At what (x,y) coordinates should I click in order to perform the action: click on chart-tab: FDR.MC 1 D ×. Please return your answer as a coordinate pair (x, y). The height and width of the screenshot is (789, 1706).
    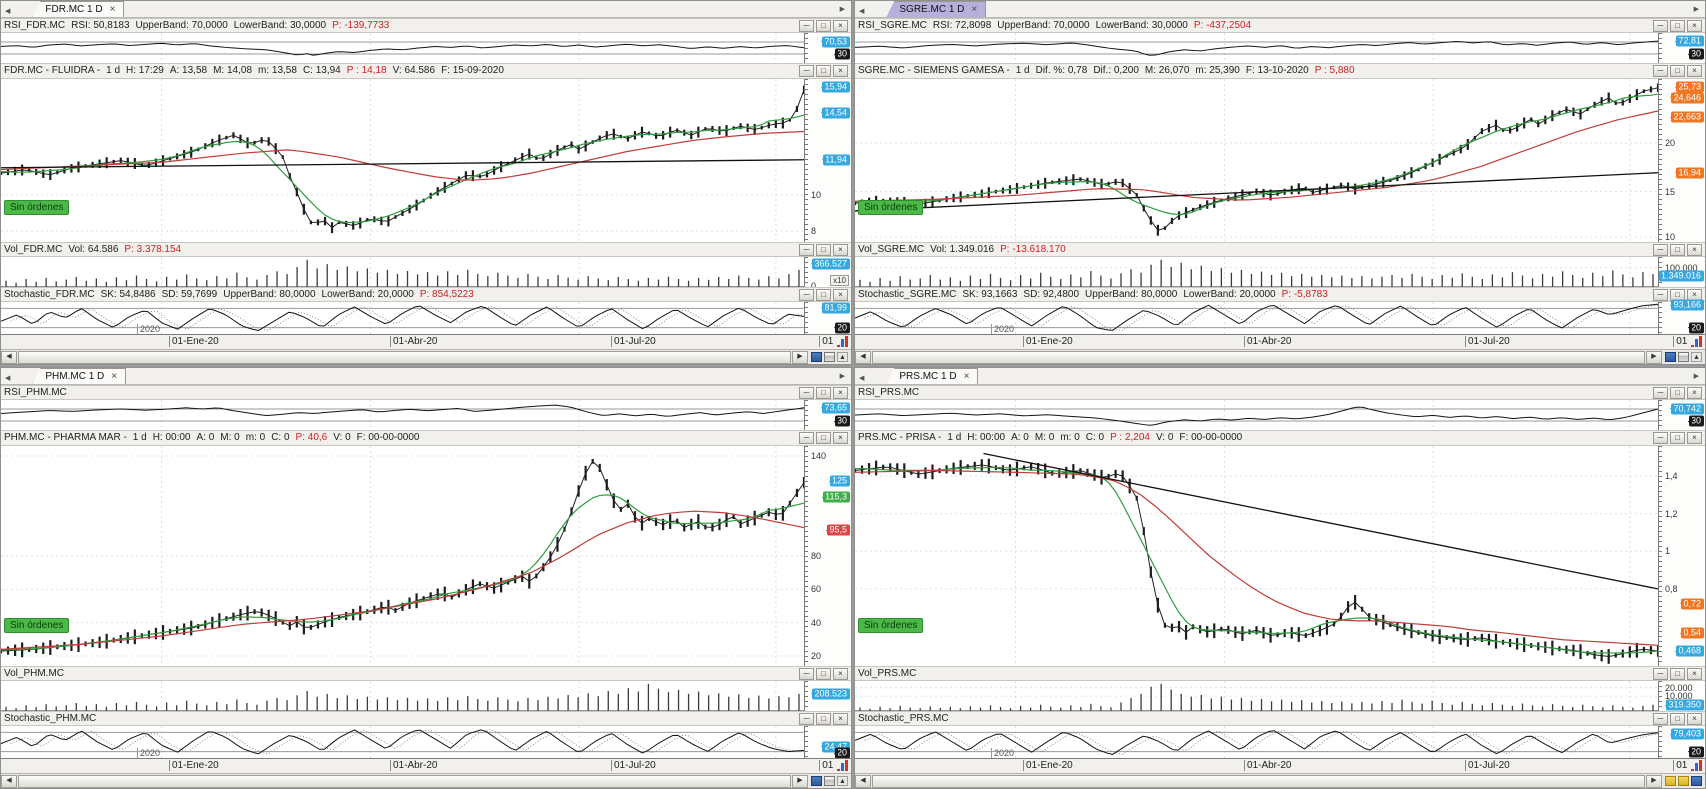
    Looking at the image, I should click on (78, 9).